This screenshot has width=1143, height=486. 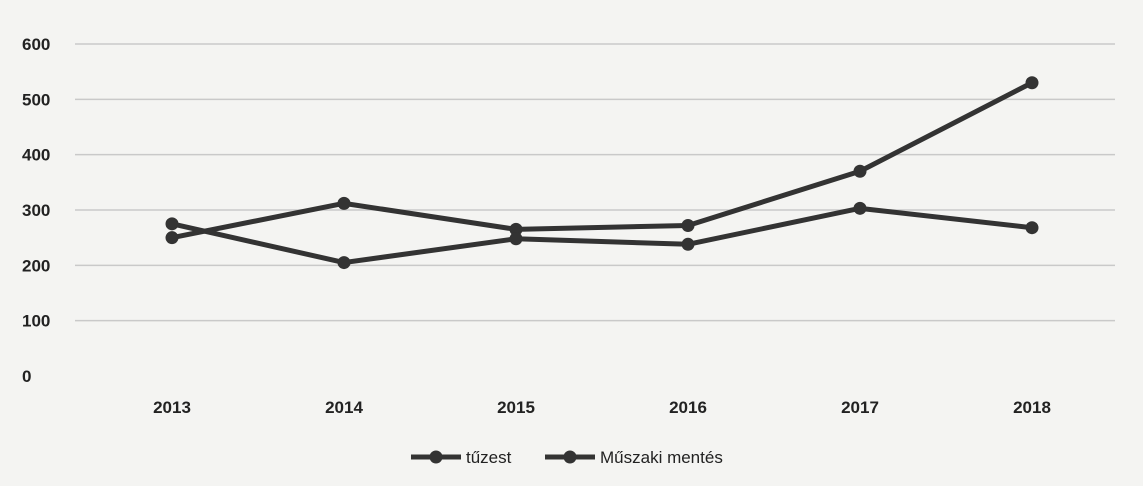 What do you see at coordinates (602, 407) in the screenshot?
I see `x-axis-ticks: 2013 2014 2015 2016 2017 2018` at bounding box center [602, 407].